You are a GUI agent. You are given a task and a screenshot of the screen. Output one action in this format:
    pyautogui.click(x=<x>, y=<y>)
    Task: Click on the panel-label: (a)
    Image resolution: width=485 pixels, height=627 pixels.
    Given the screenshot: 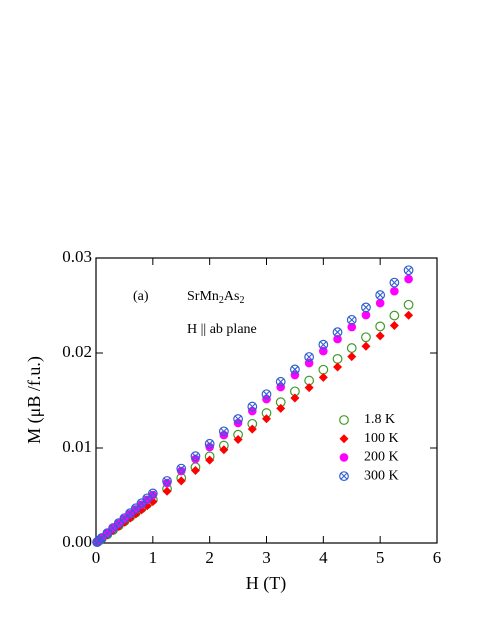 What is the action you would take?
    pyautogui.click(x=141, y=296)
    